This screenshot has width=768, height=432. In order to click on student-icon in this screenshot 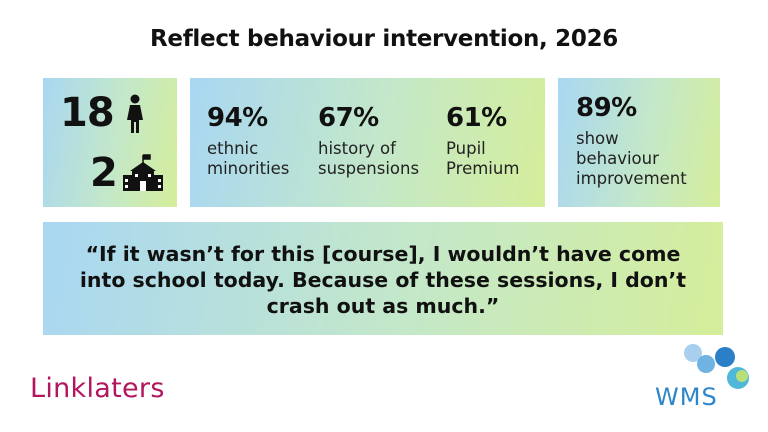, I will do `click(135, 113)`.